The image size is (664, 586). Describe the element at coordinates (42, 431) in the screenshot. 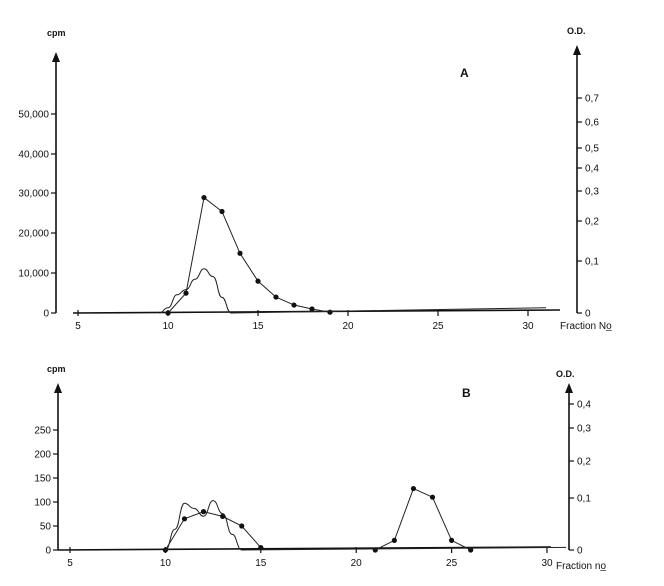

I see `left-tick-label: 250` at that location.